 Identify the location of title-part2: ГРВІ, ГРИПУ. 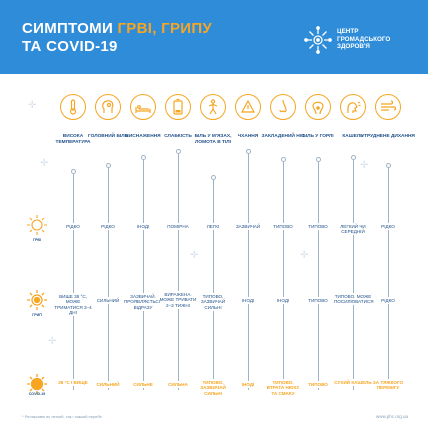
(165, 28).